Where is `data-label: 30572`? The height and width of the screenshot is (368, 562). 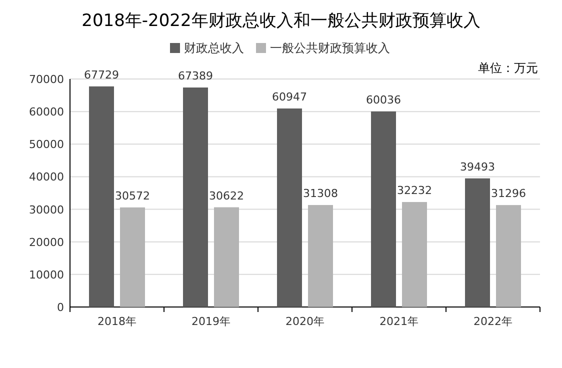 data-label: 30572 is located at coordinates (132, 195).